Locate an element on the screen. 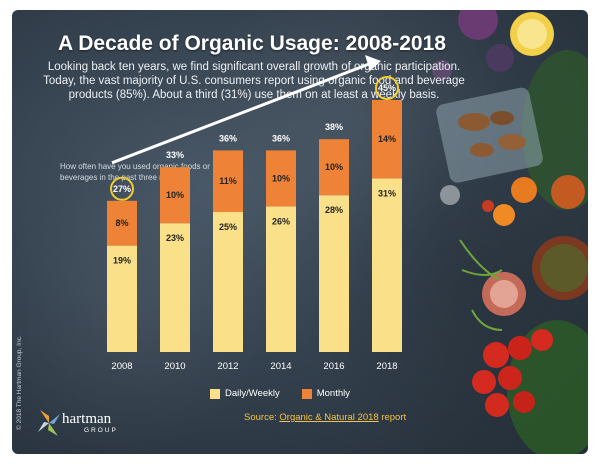  data-label-monthly-2014: 10% is located at coordinates (281, 178).